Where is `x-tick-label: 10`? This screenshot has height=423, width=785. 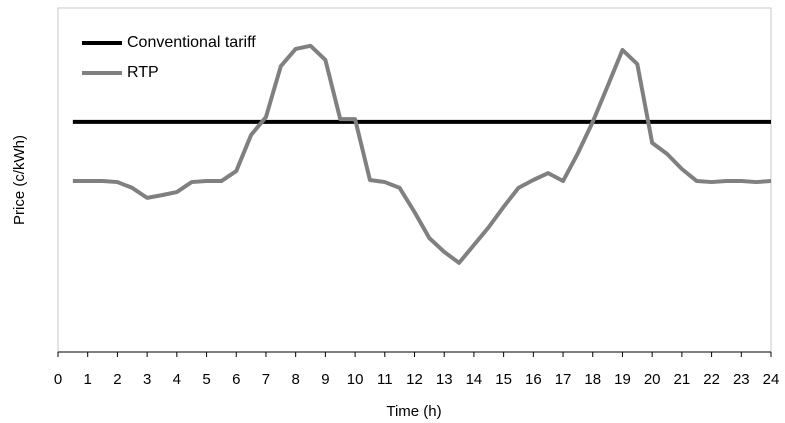 x-tick-label: 10 is located at coordinates (355, 379).